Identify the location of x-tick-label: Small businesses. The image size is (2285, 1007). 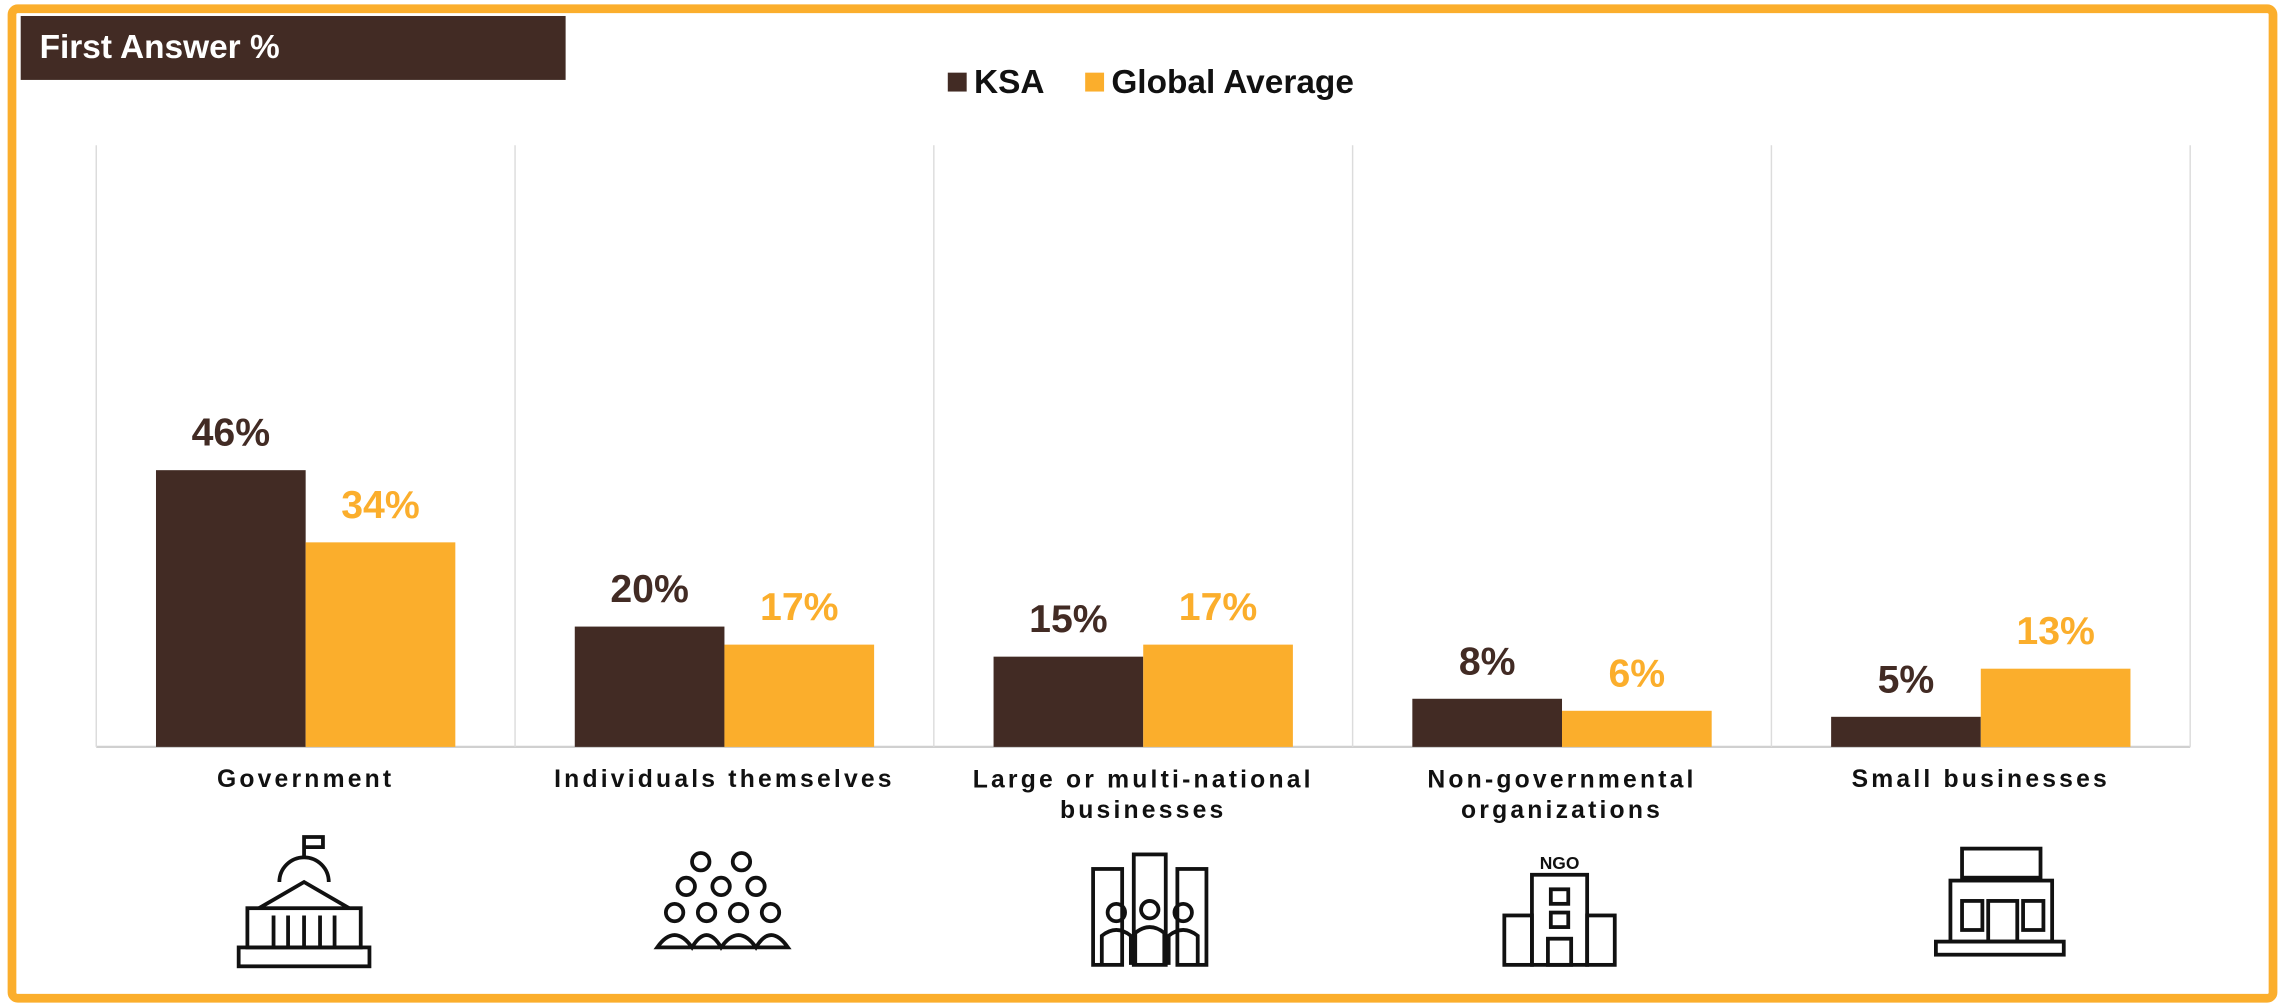
(1981, 779).